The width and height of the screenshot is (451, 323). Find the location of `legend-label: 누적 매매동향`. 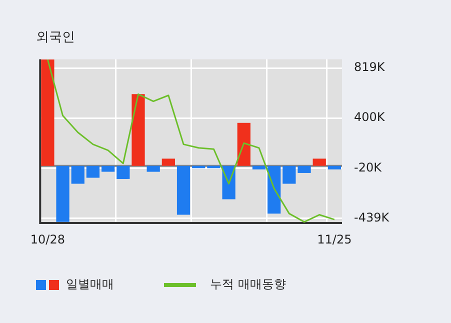

legend-label: 누적 매매동향 is located at coordinates (248, 284).